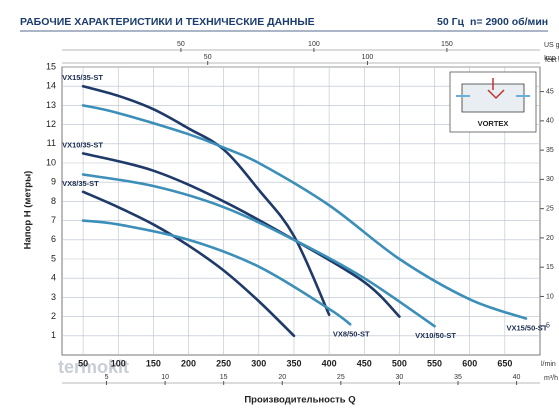  Describe the element at coordinates (435, 335) in the screenshot. I see `series-label: VX10/50-ST` at that location.